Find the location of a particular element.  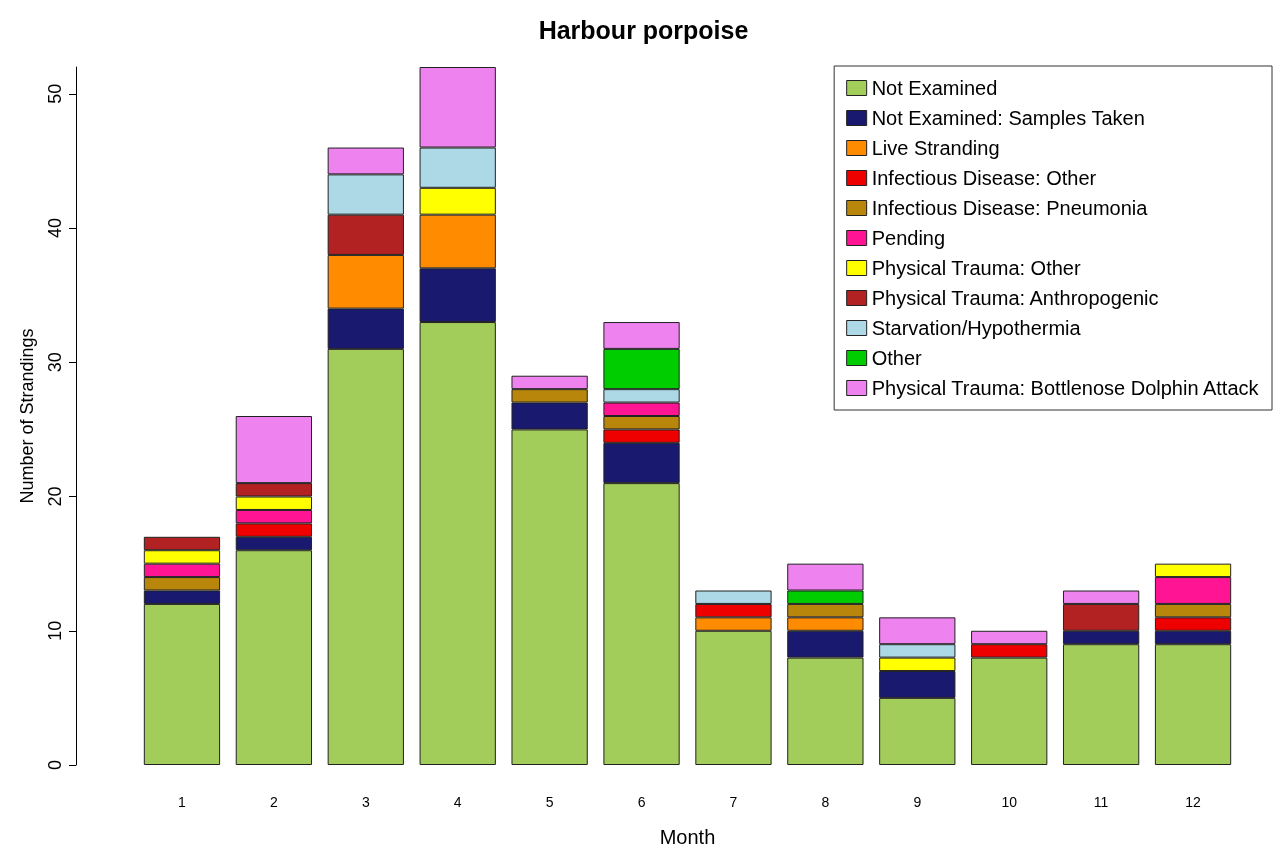

legend-label: Live Stranding is located at coordinates (935, 148).